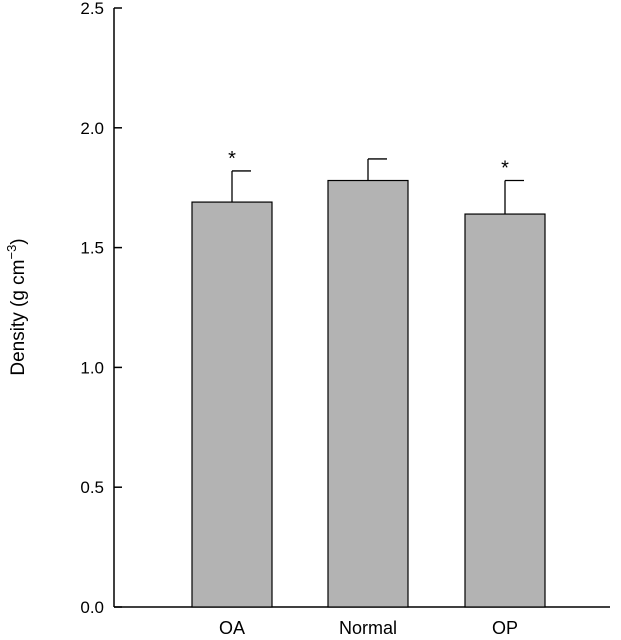  What do you see at coordinates (232, 628) in the screenshot?
I see `x-category-label: OA` at bounding box center [232, 628].